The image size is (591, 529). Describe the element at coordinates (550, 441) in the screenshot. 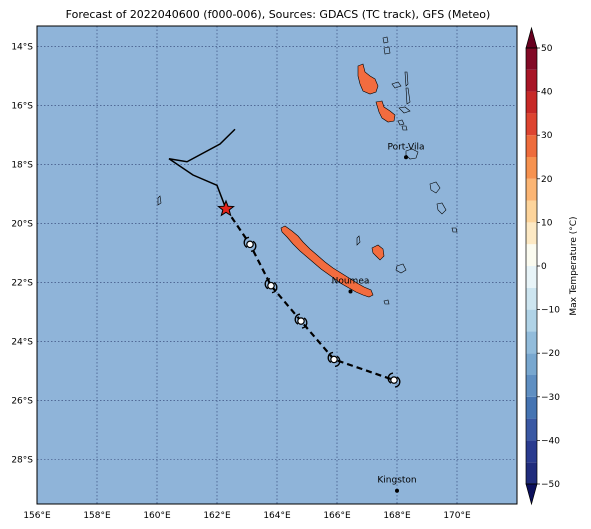

I see `colorbar-tick-label: −40` at that location.